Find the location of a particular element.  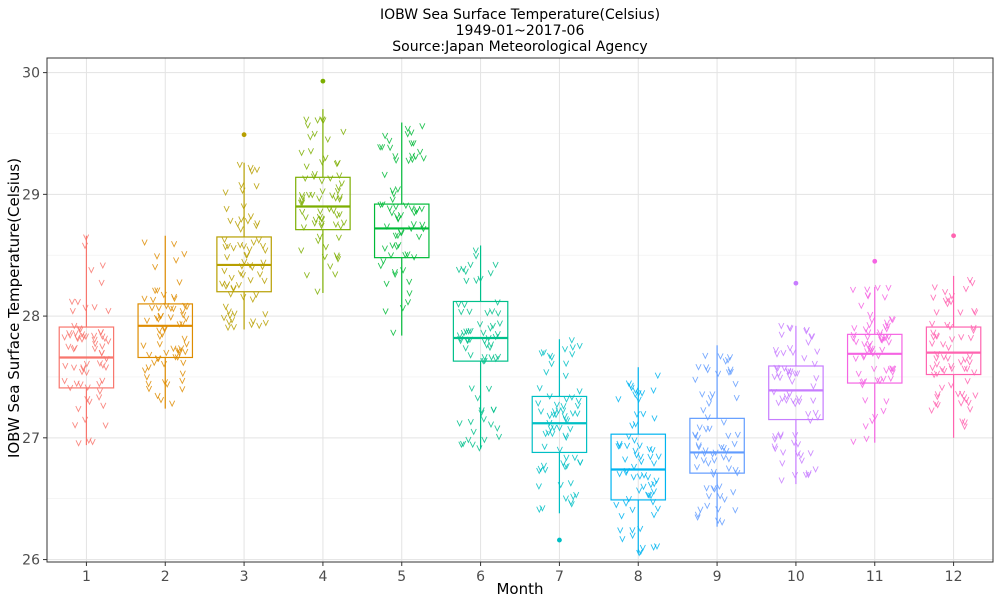

x-axis-title: Month is located at coordinates (519, 589).